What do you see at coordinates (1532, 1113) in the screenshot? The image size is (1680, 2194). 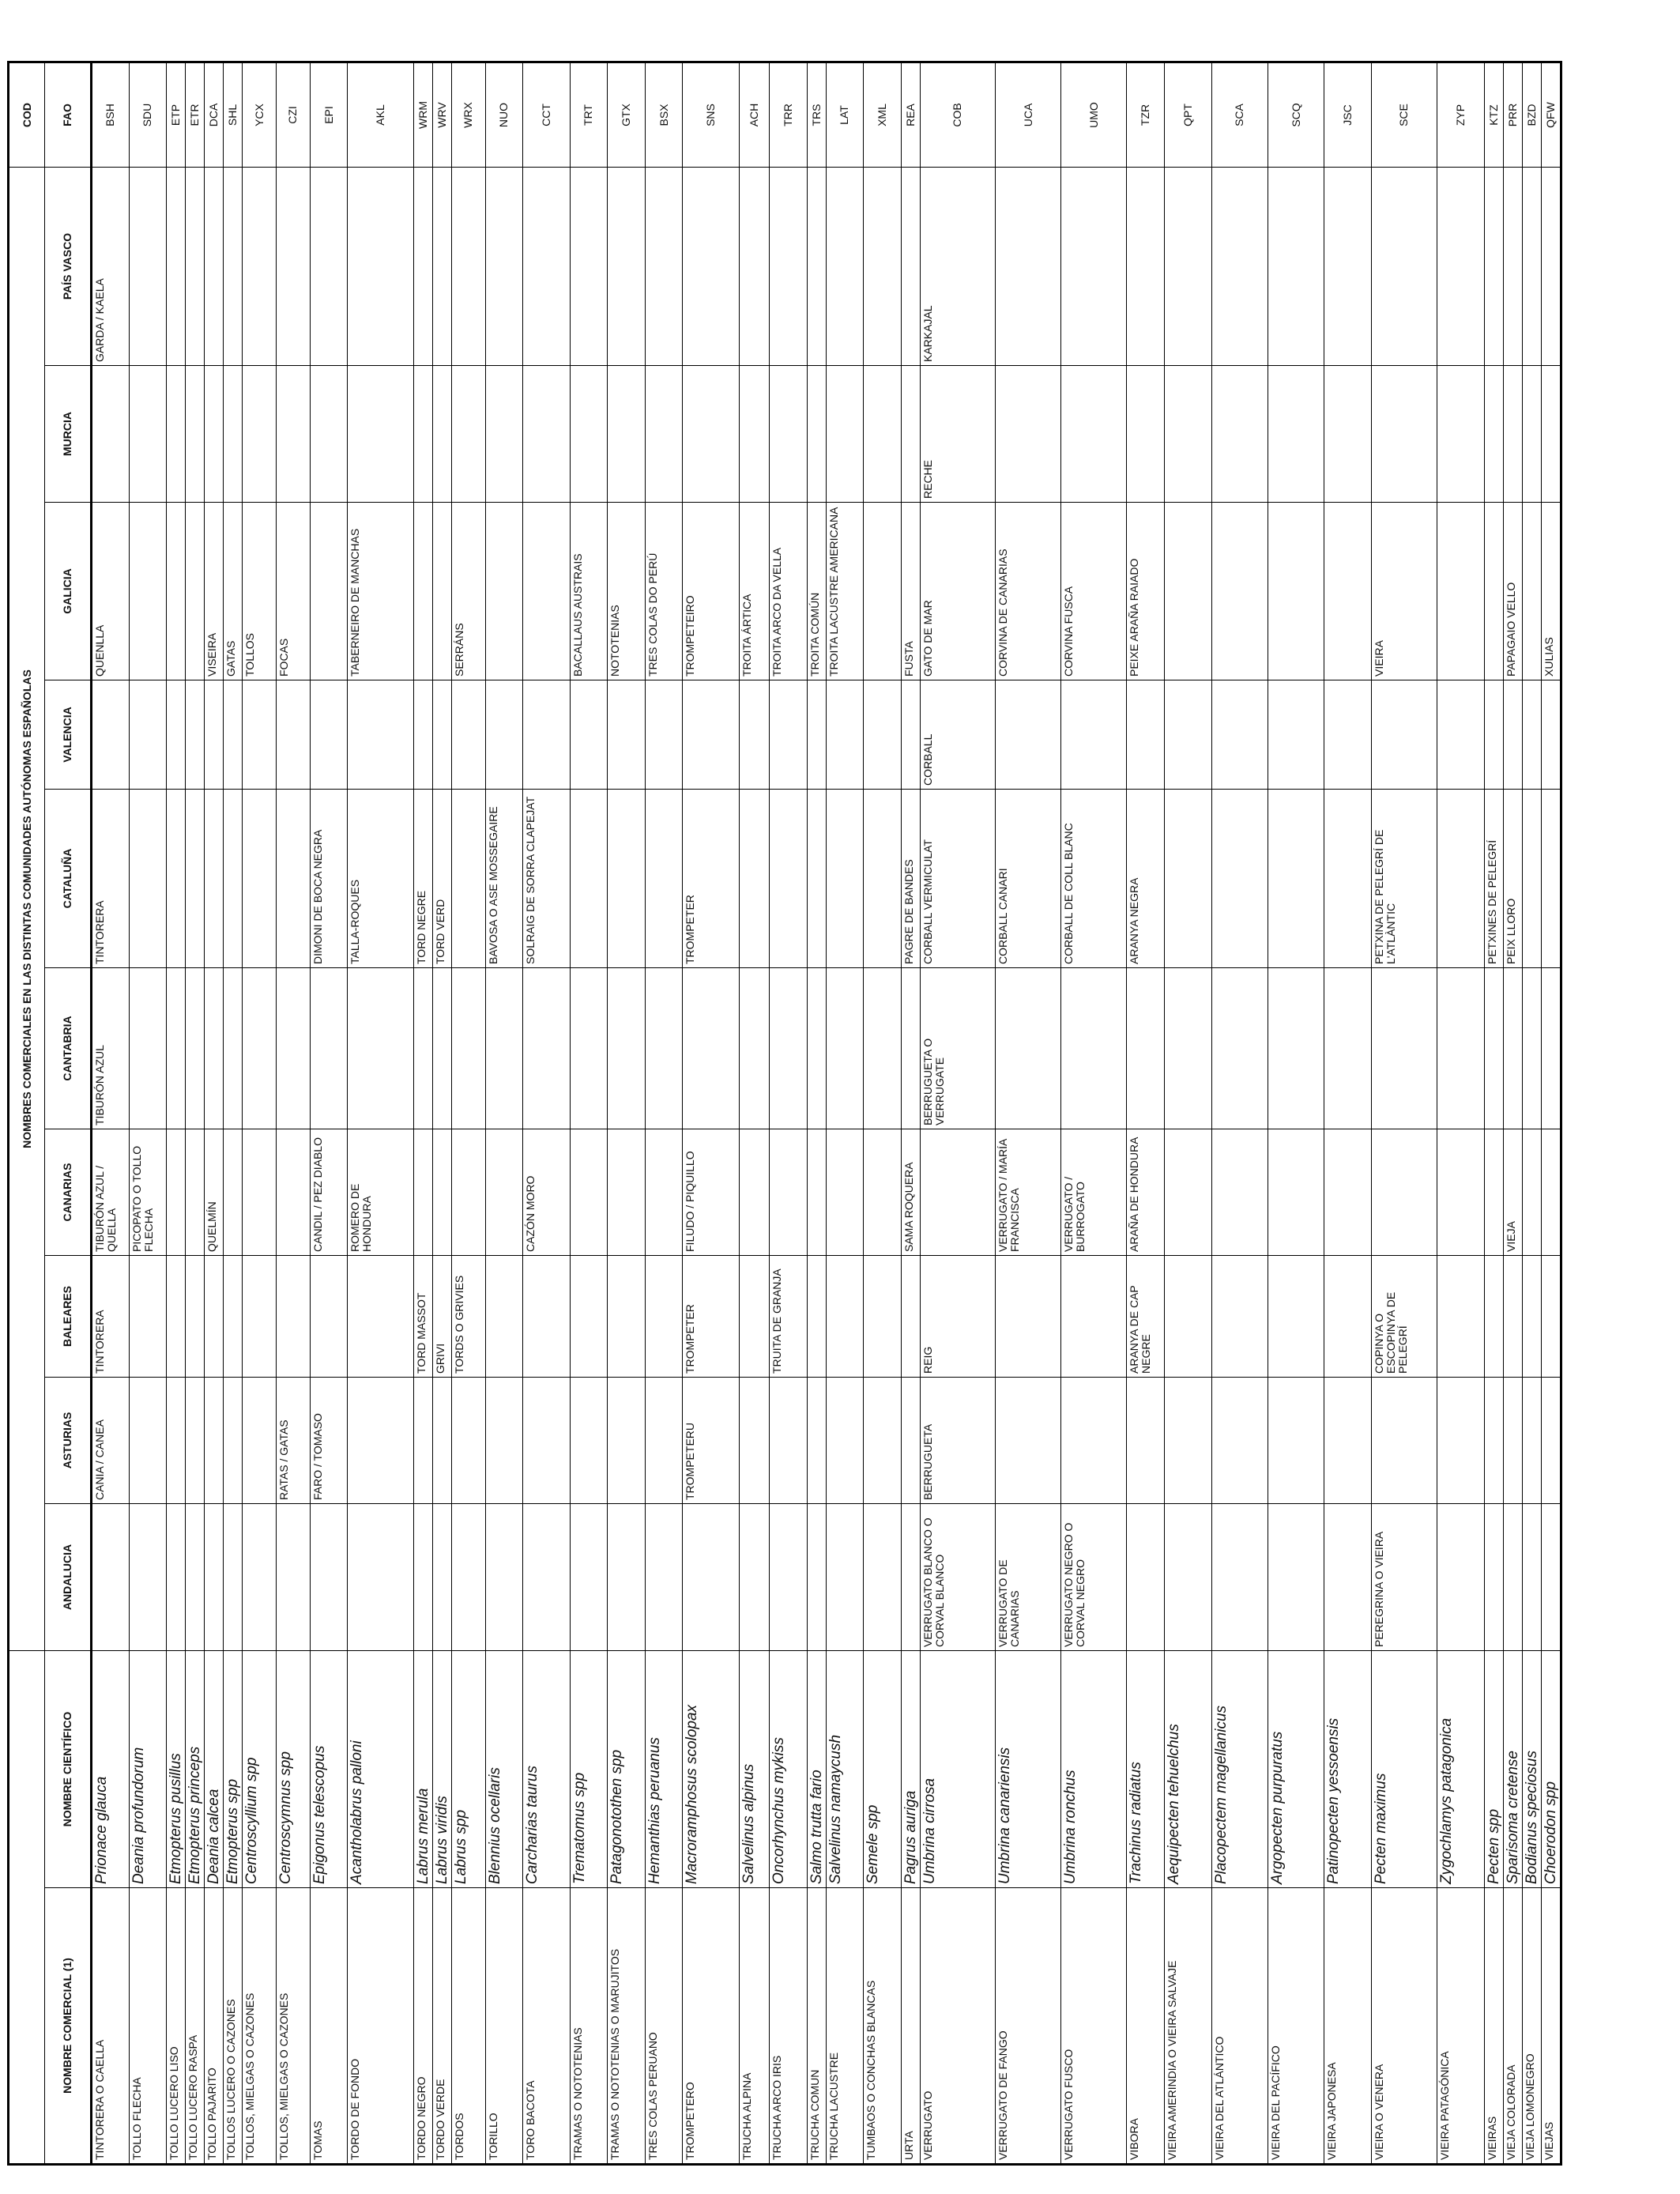 I see `table-row: VIEJA LOMONEGRO Bodianus speciosus BZD` at bounding box center [1532, 1113].